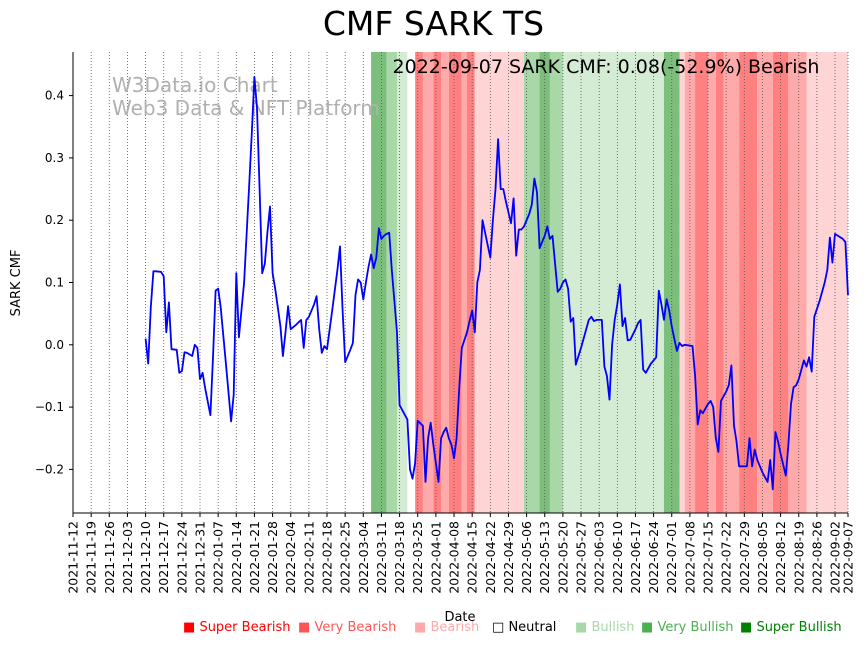 The width and height of the screenshot is (867, 646). I want to click on x-tick-label: 2022-04-08, so click(454, 557).